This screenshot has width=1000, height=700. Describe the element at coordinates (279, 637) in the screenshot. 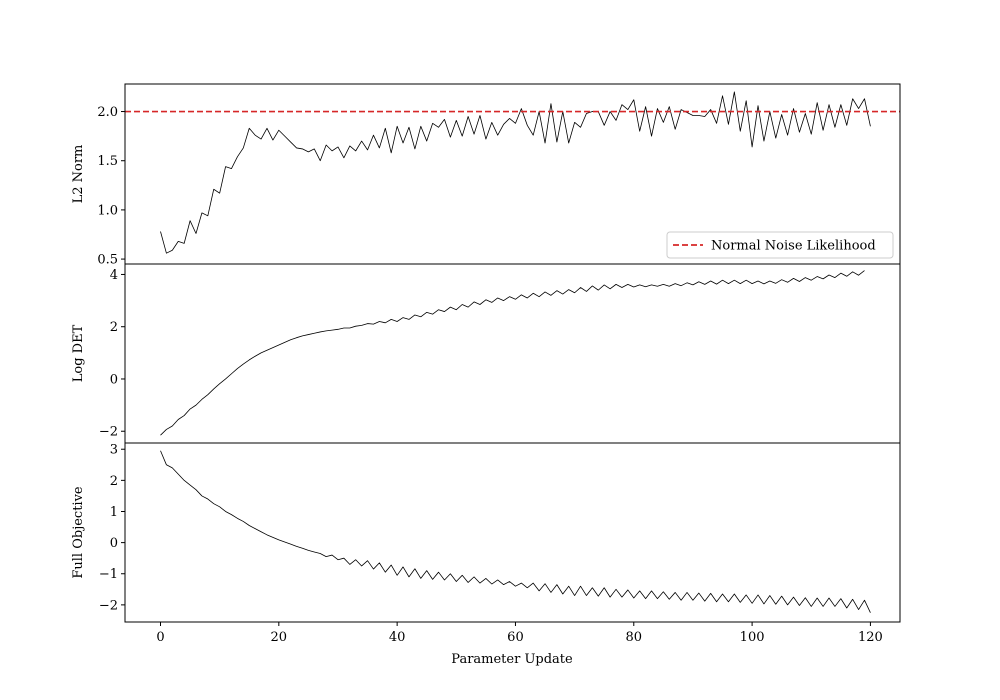

I see `x-tick-label: 20` at that location.